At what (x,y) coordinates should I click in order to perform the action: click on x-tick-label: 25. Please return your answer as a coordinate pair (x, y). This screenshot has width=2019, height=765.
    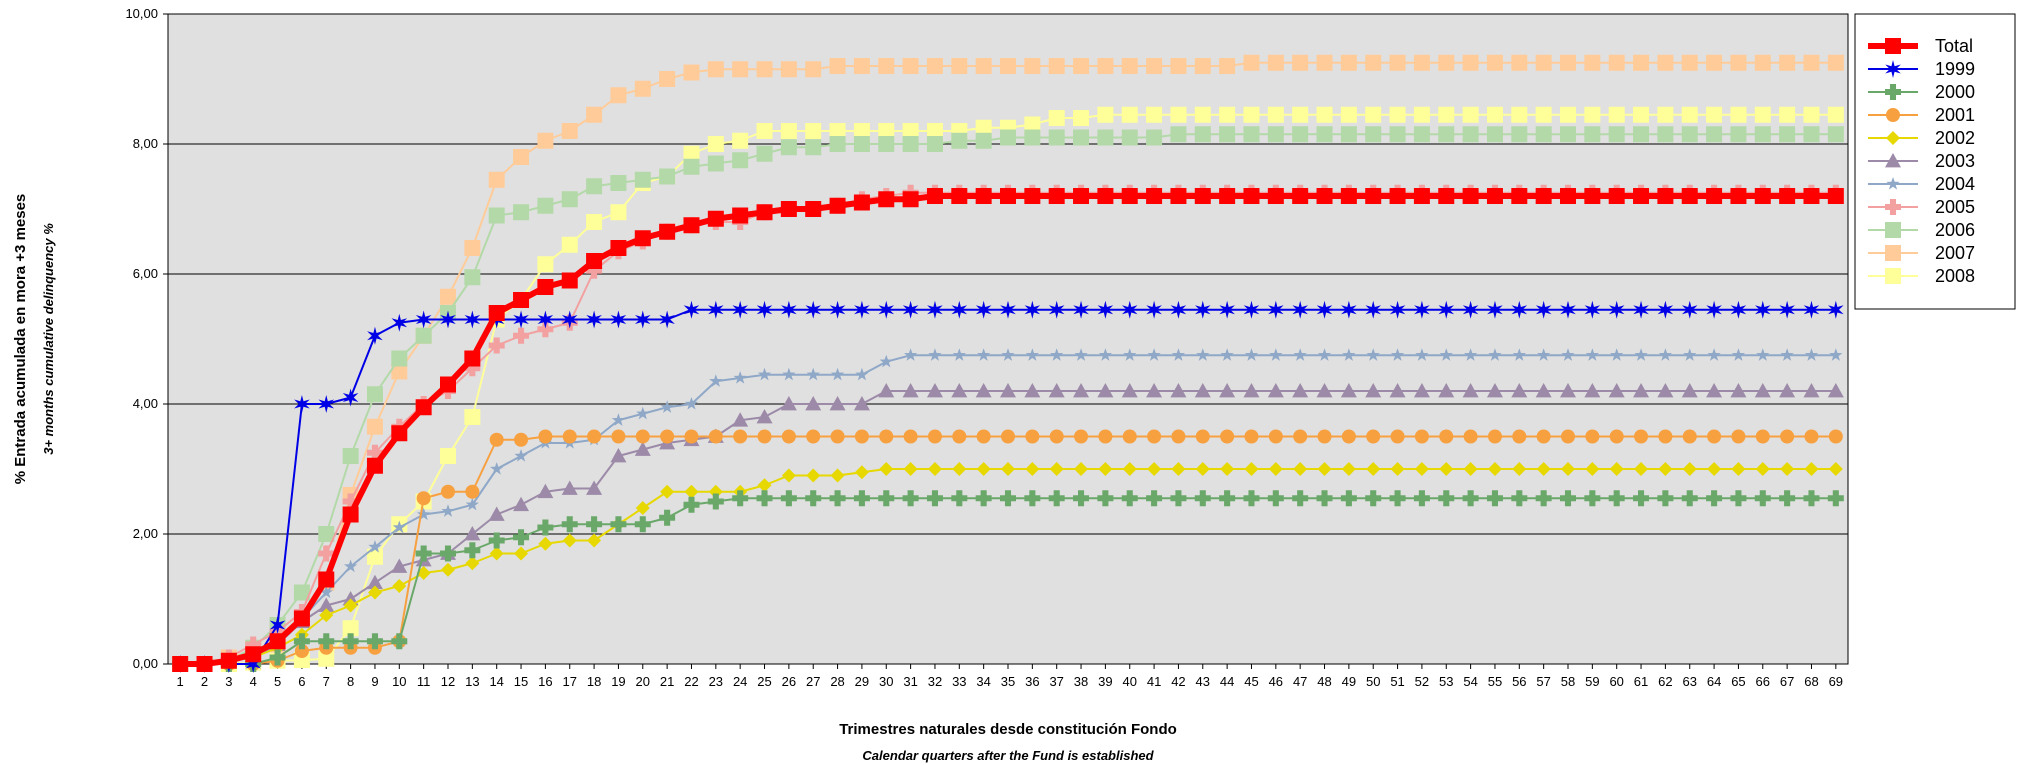
    Looking at the image, I should click on (764, 681).